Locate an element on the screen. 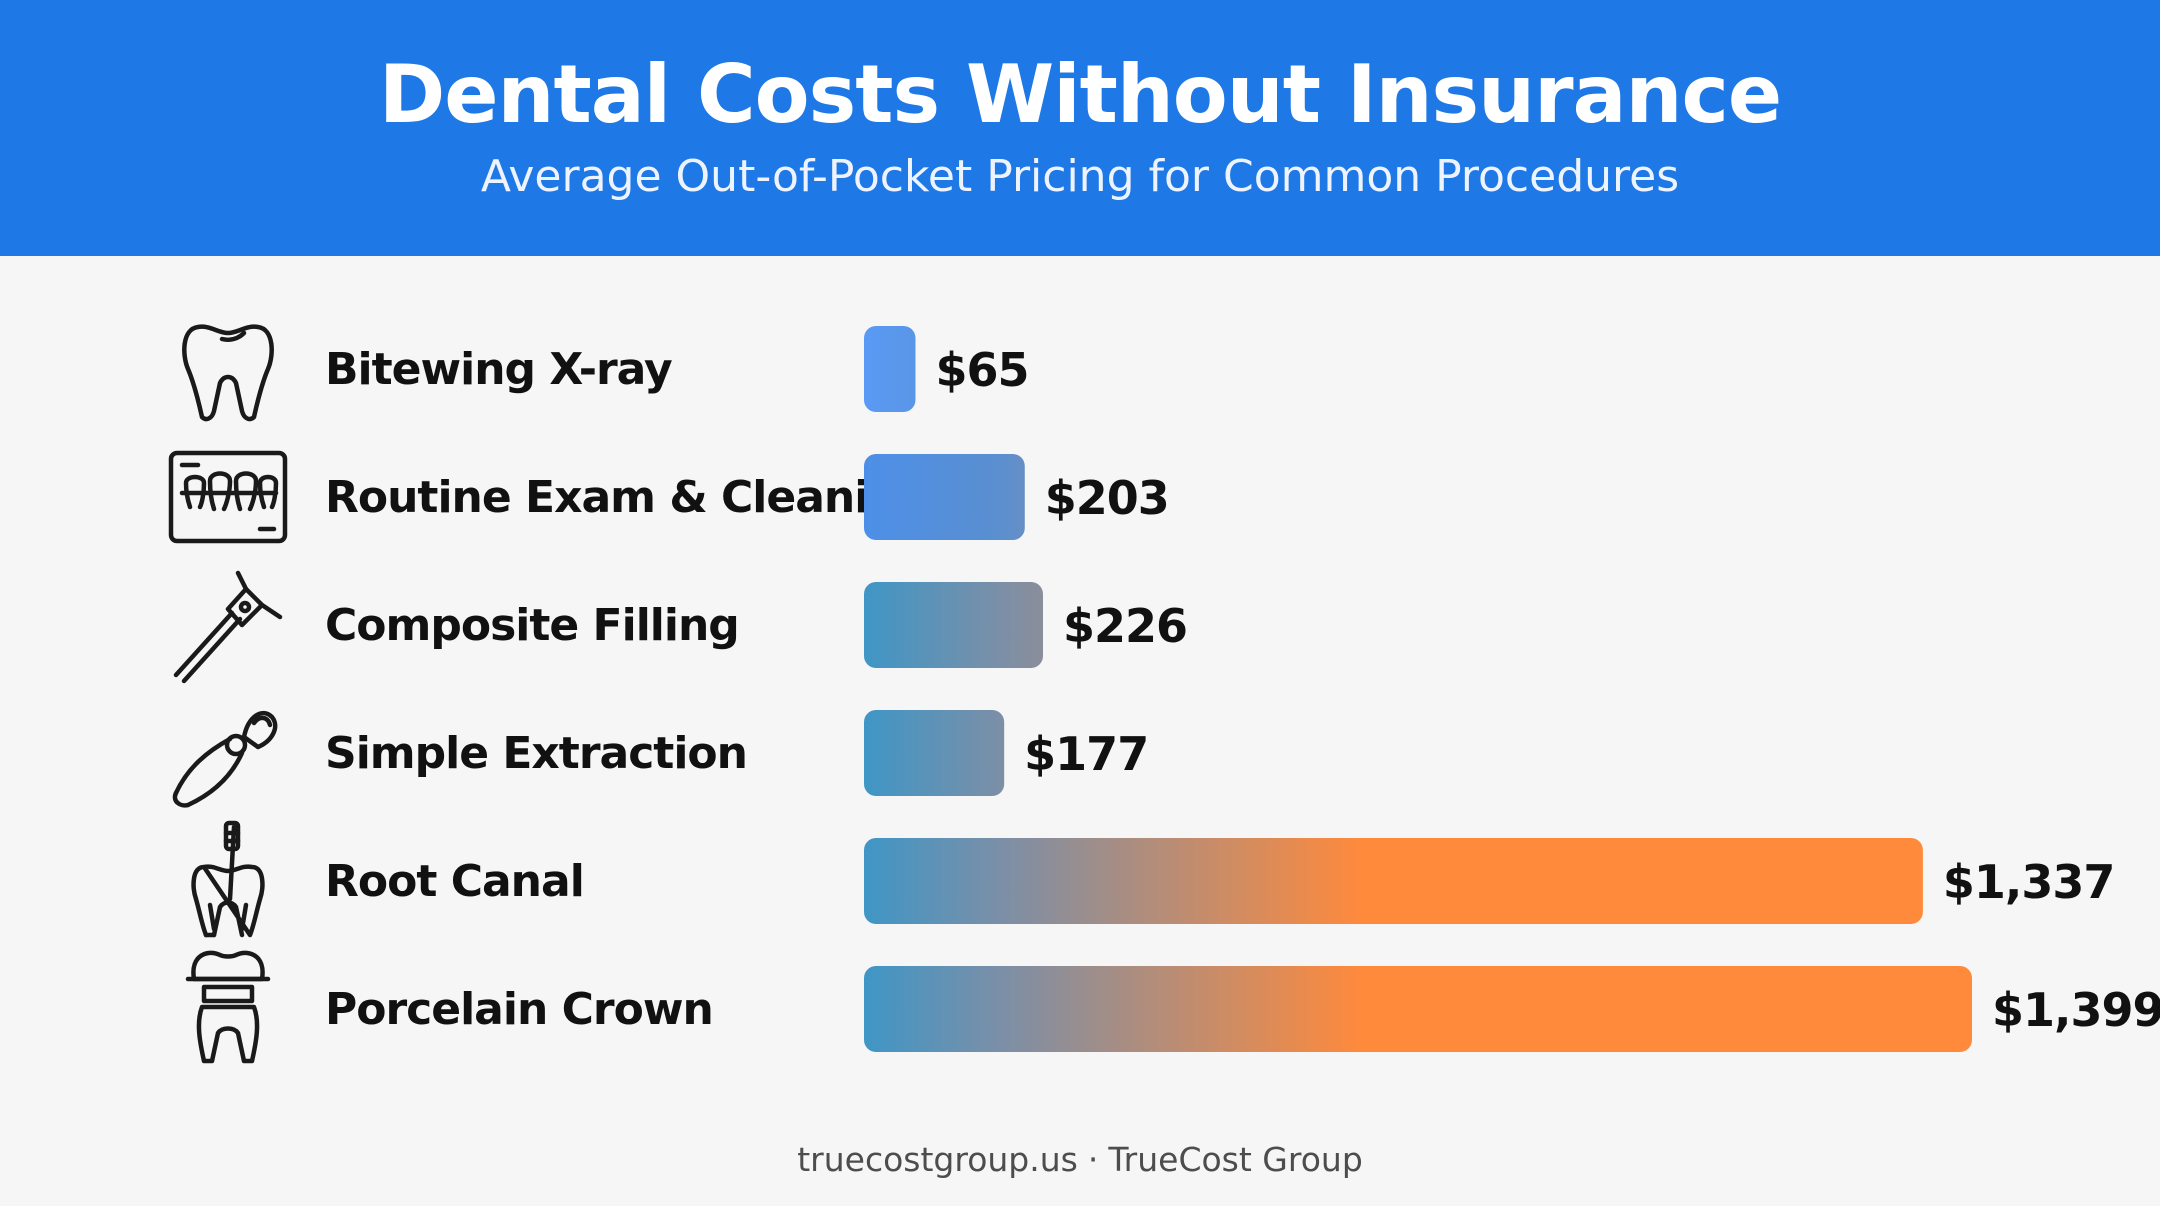 This screenshot has width=2160, height=1206. value-label: $1,399 is located at coordinates (2076, 1010).